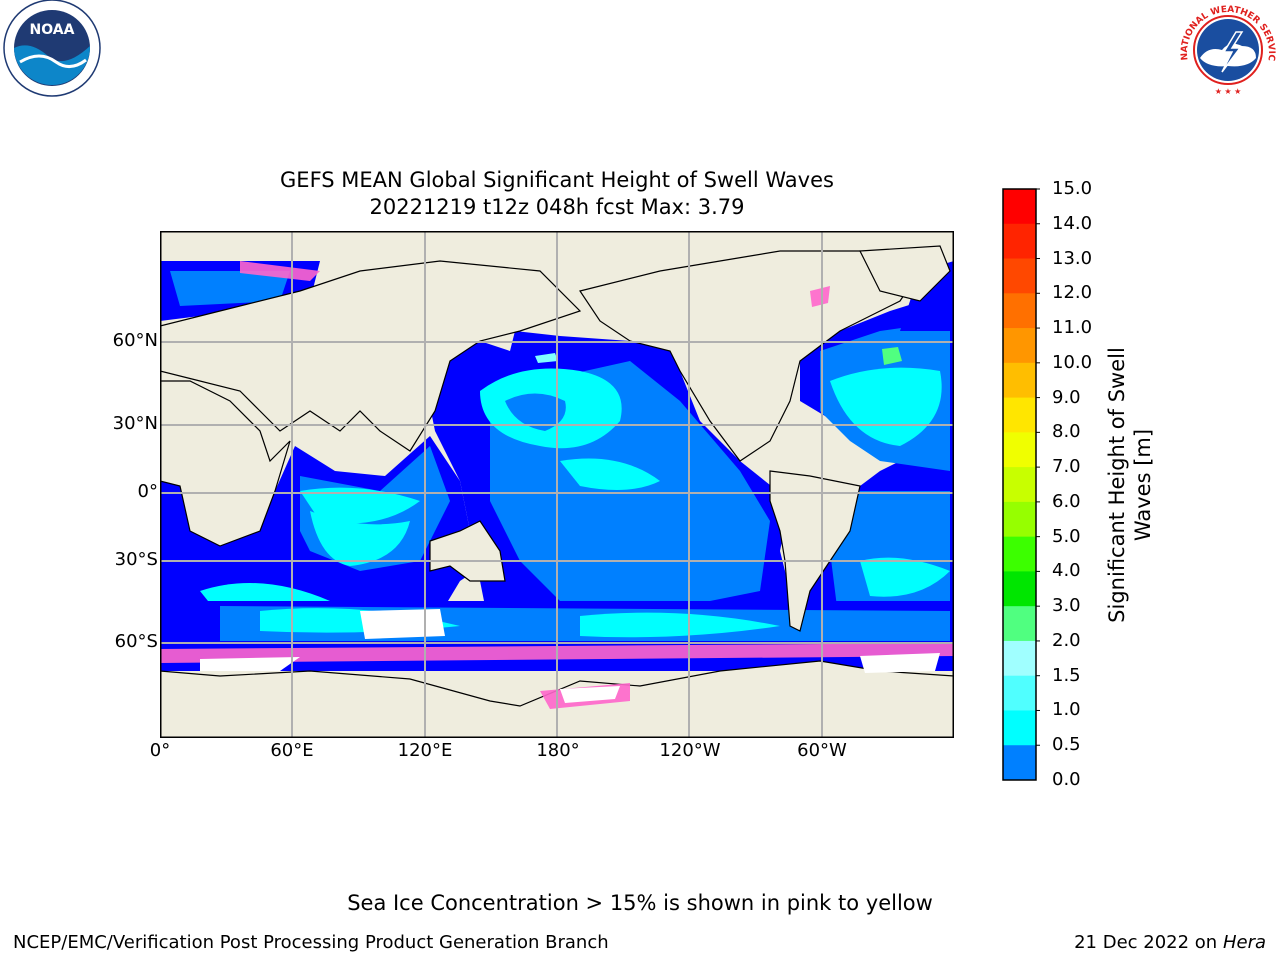  What do you see at coordinates (1066, 467) in the screenshot?
I see `colorbar-tick-label: 7.0` at bounding box center [1066, 467].